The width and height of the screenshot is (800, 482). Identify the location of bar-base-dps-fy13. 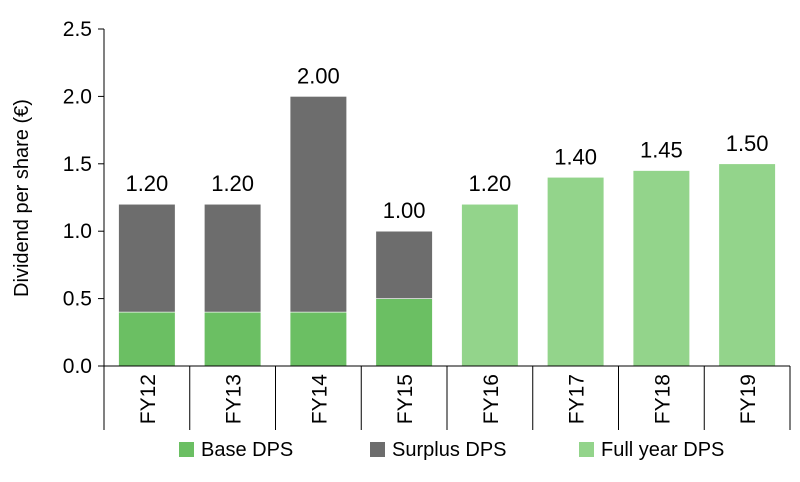
(233, 339).